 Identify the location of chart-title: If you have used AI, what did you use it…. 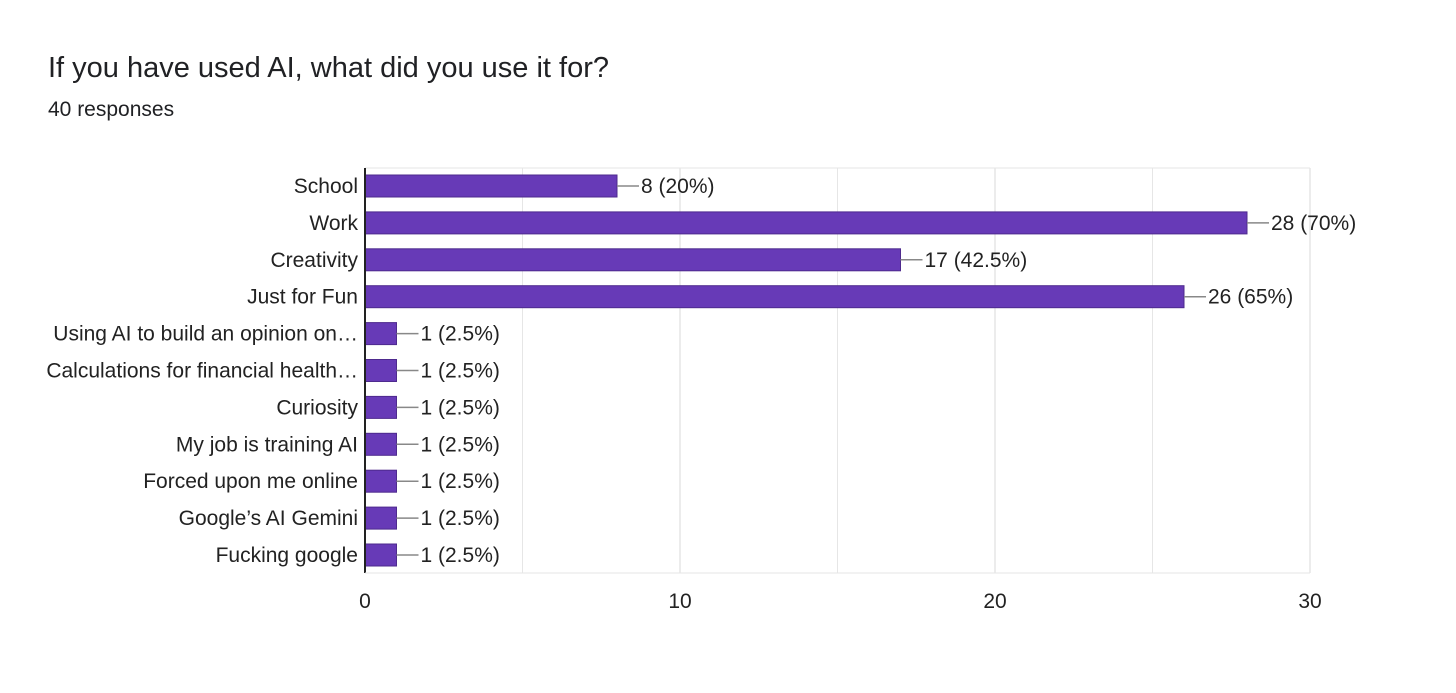
(329, 68).